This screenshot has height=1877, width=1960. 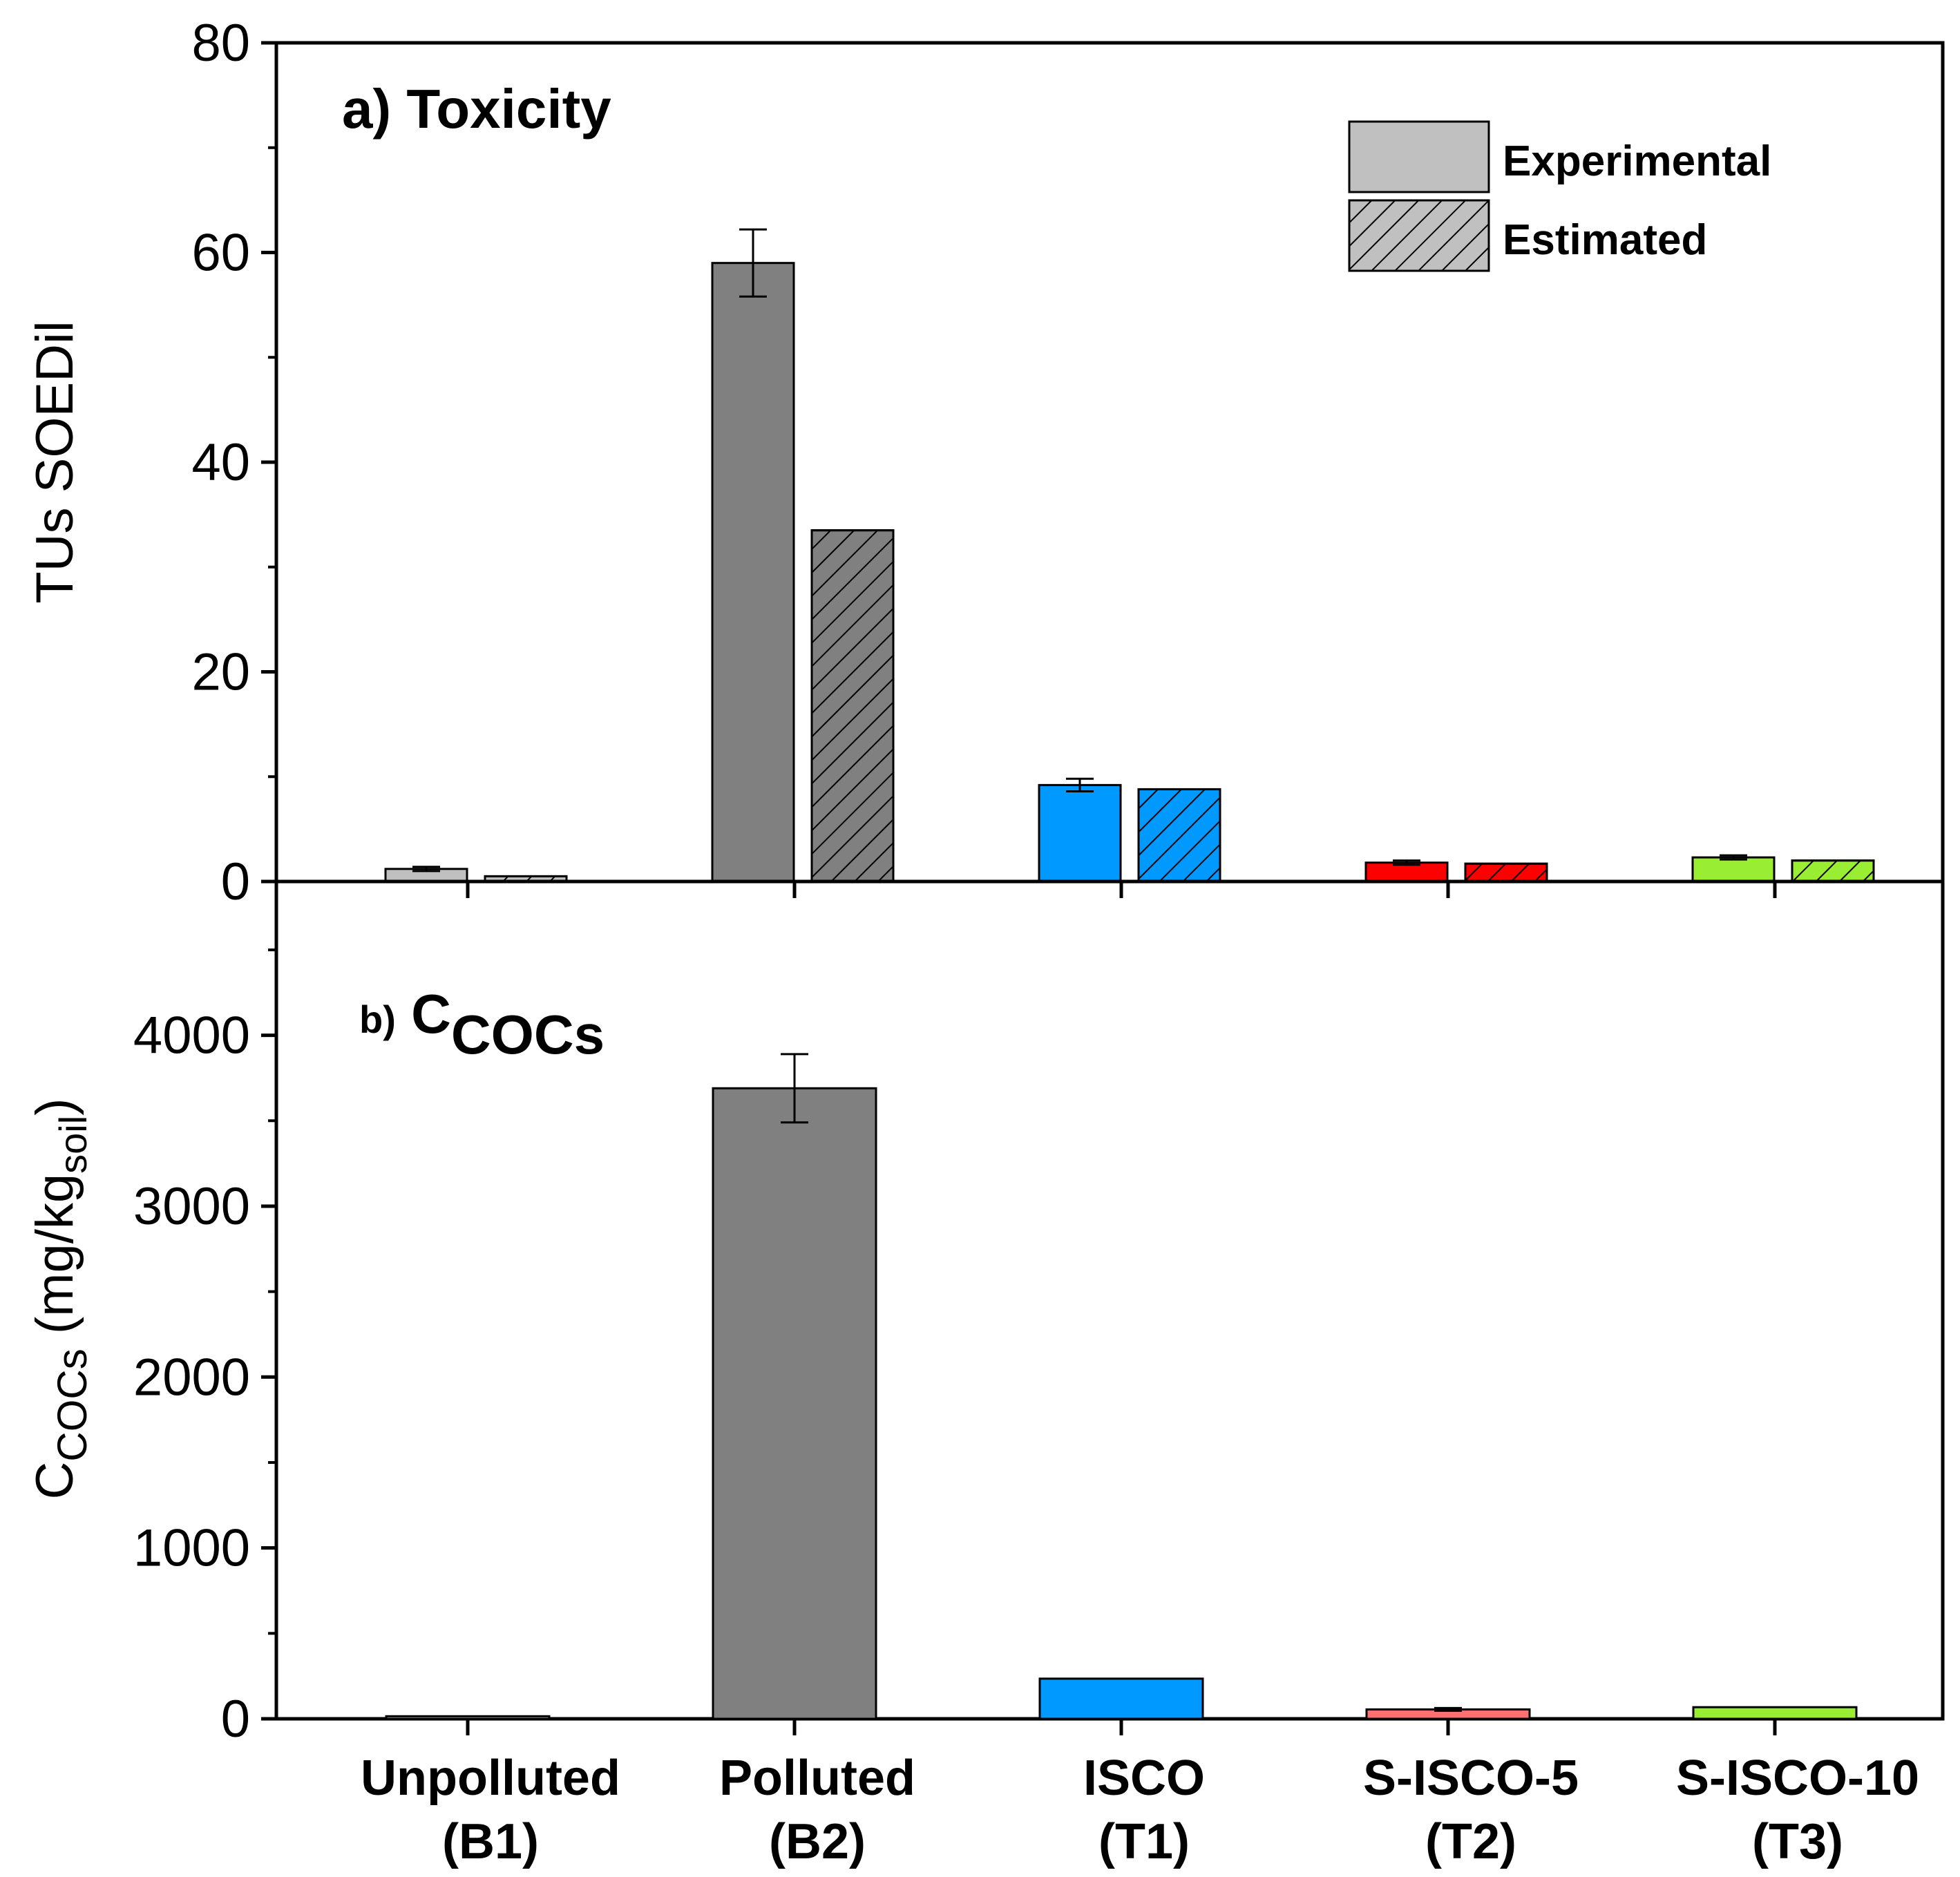 What do you see at coordinates (468, 1718) in the screenshot?
I see `bar-b-experimental-unpolluted` at bounding box center [468, 1718].